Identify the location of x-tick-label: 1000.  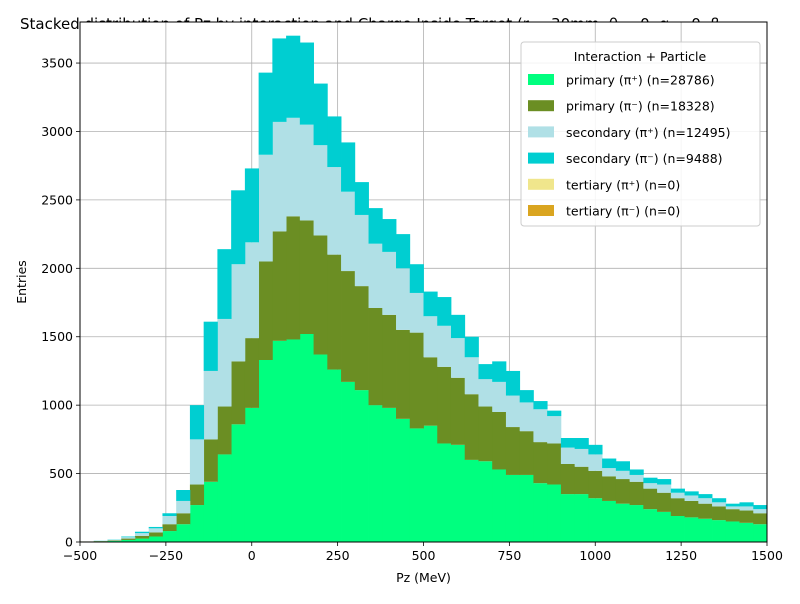
(595, 555).